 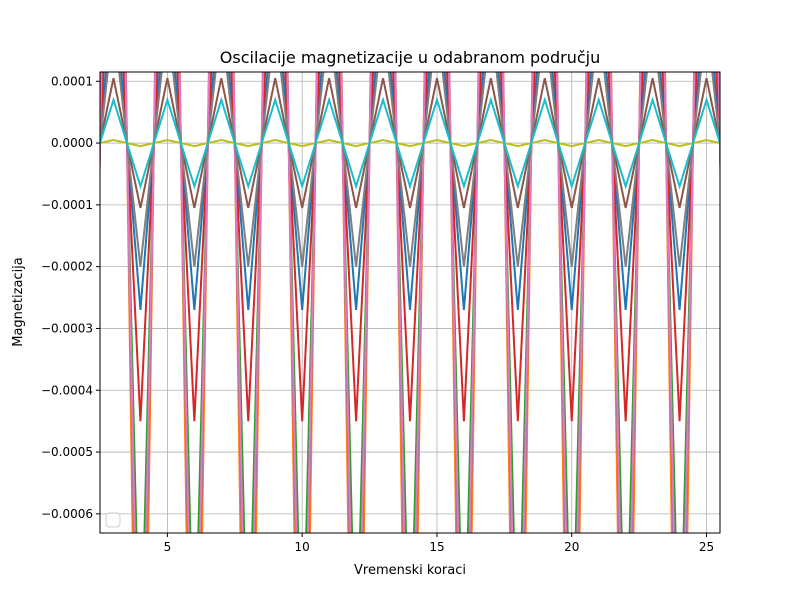 What do you see at coordinates (67, 452) in the screenshot?
I see `y-tick-label: −0.0005` at bounding box center [67, 452].